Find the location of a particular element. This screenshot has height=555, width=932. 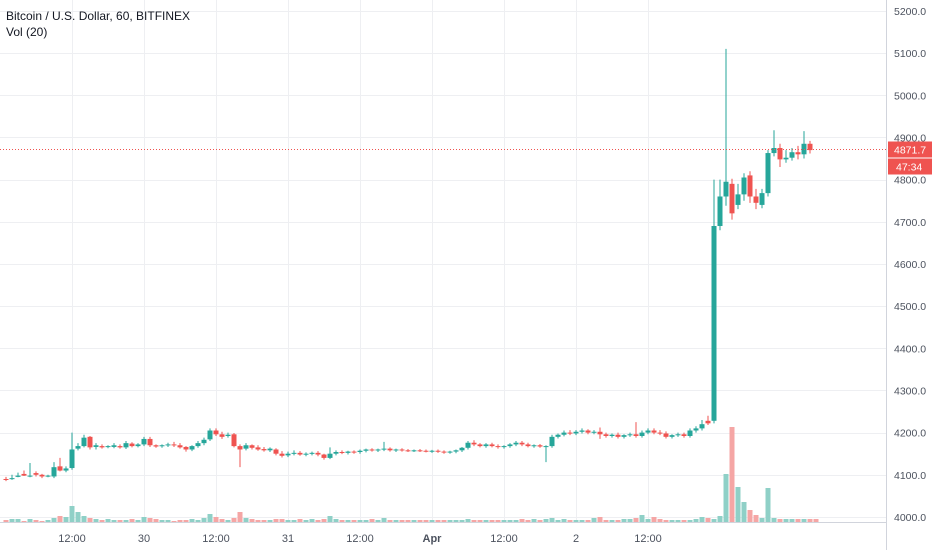

price-tick-label: 5100.0 is located at coordinates (910, 54).